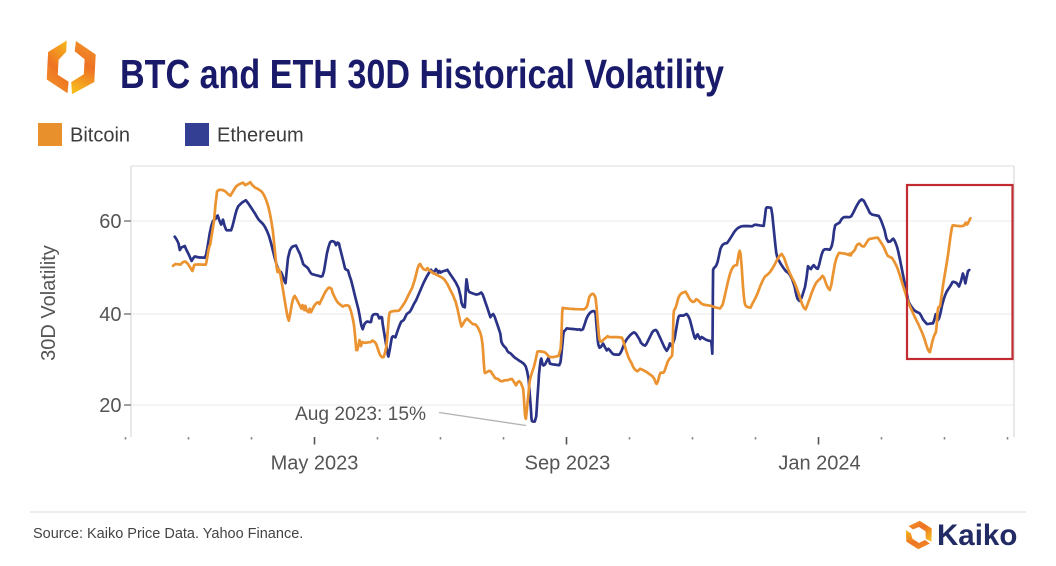 The image size is (1056, 566). I want to click on svg-text: 20, so click(110, 406).